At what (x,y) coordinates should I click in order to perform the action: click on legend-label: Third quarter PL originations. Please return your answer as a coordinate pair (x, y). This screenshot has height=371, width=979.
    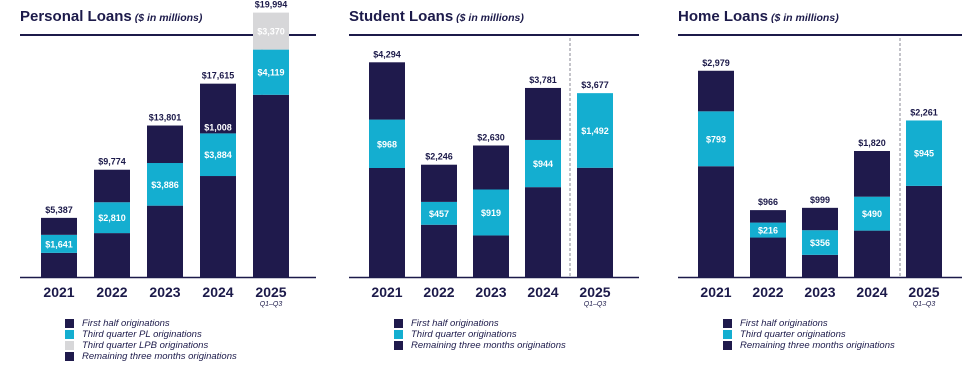
    Looking at the image, I should click on (142, 334).